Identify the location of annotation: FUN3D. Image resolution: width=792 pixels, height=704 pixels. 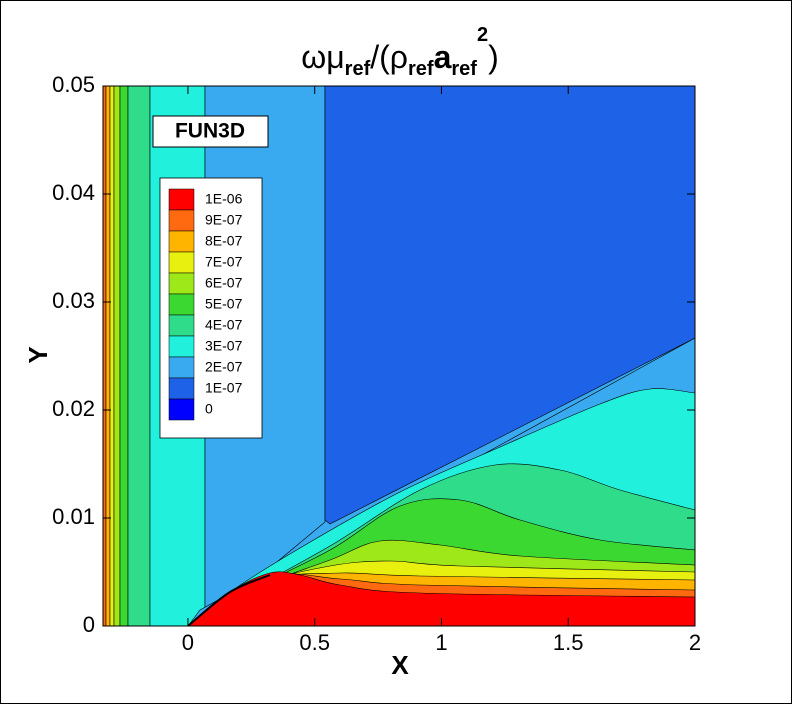
(210, 131).